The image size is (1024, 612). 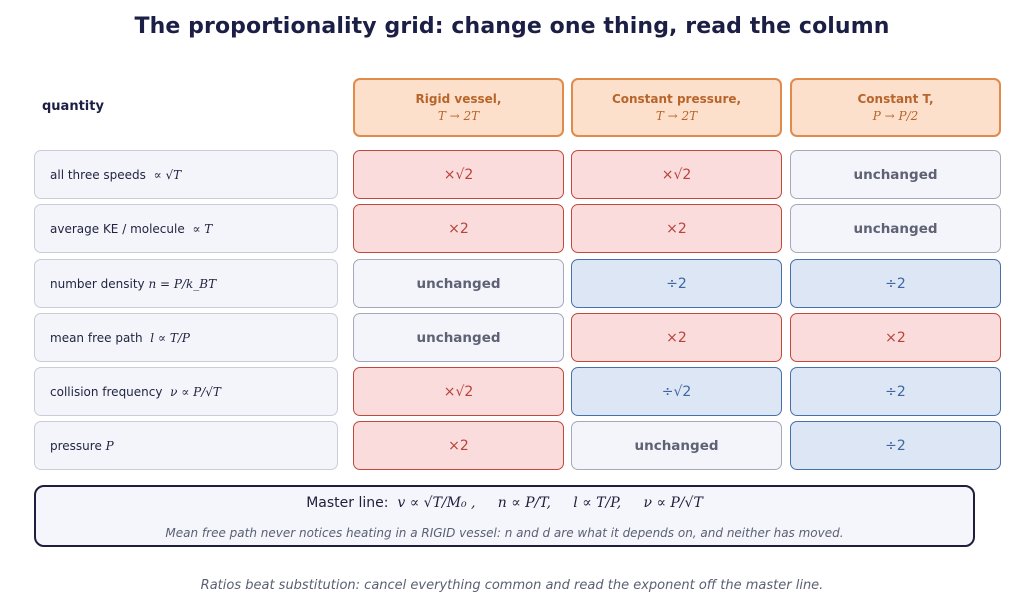 I want to click on master-line-label: Master line:, so click(x=347, y=503).